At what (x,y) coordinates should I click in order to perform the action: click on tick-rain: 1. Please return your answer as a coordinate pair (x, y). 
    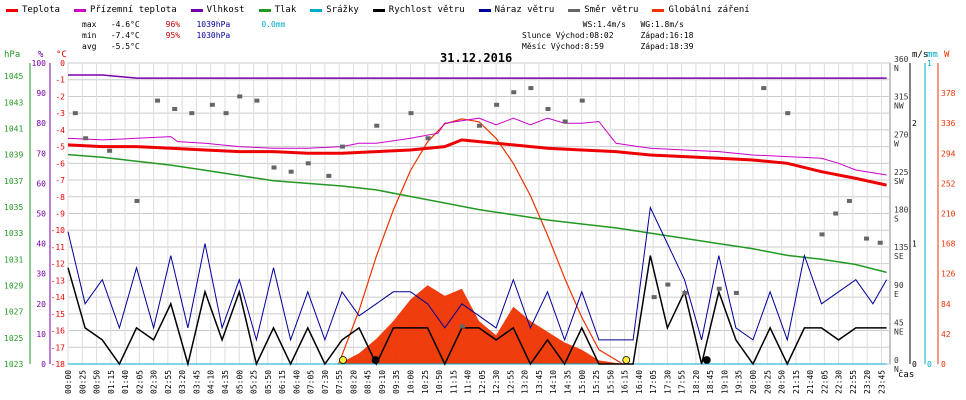
    Looking at the image, I should click on (929, 63).